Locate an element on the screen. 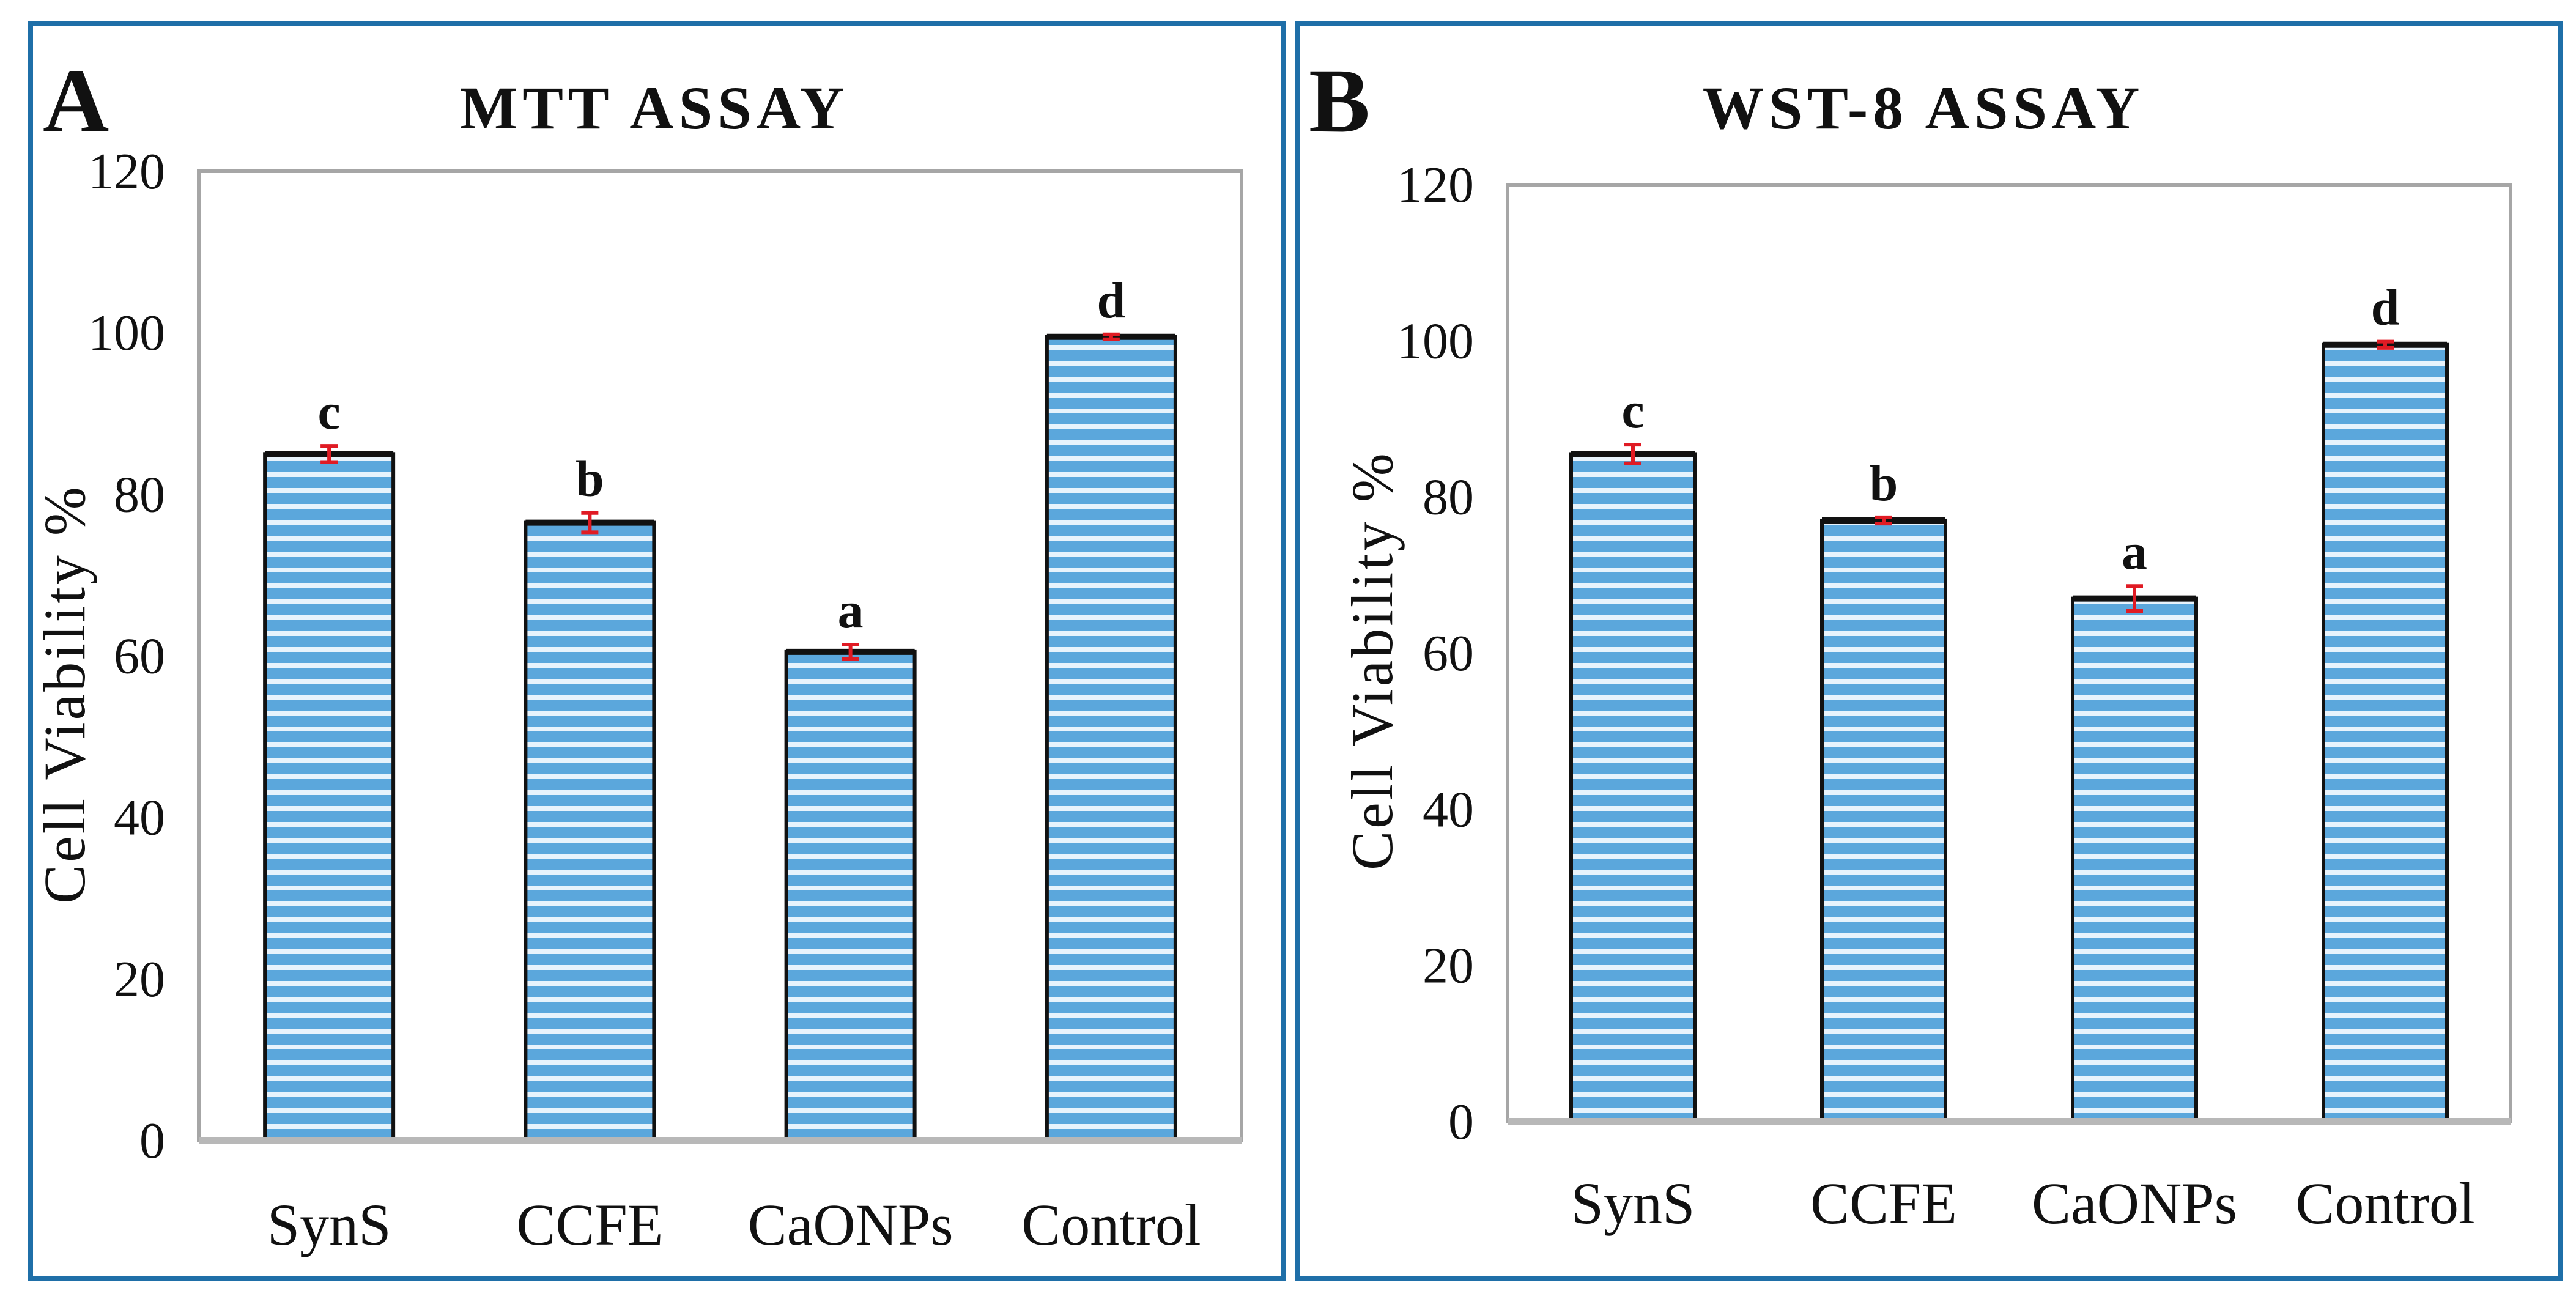  panel-a-error-bar-caonps is located at coordinates (850, 652).